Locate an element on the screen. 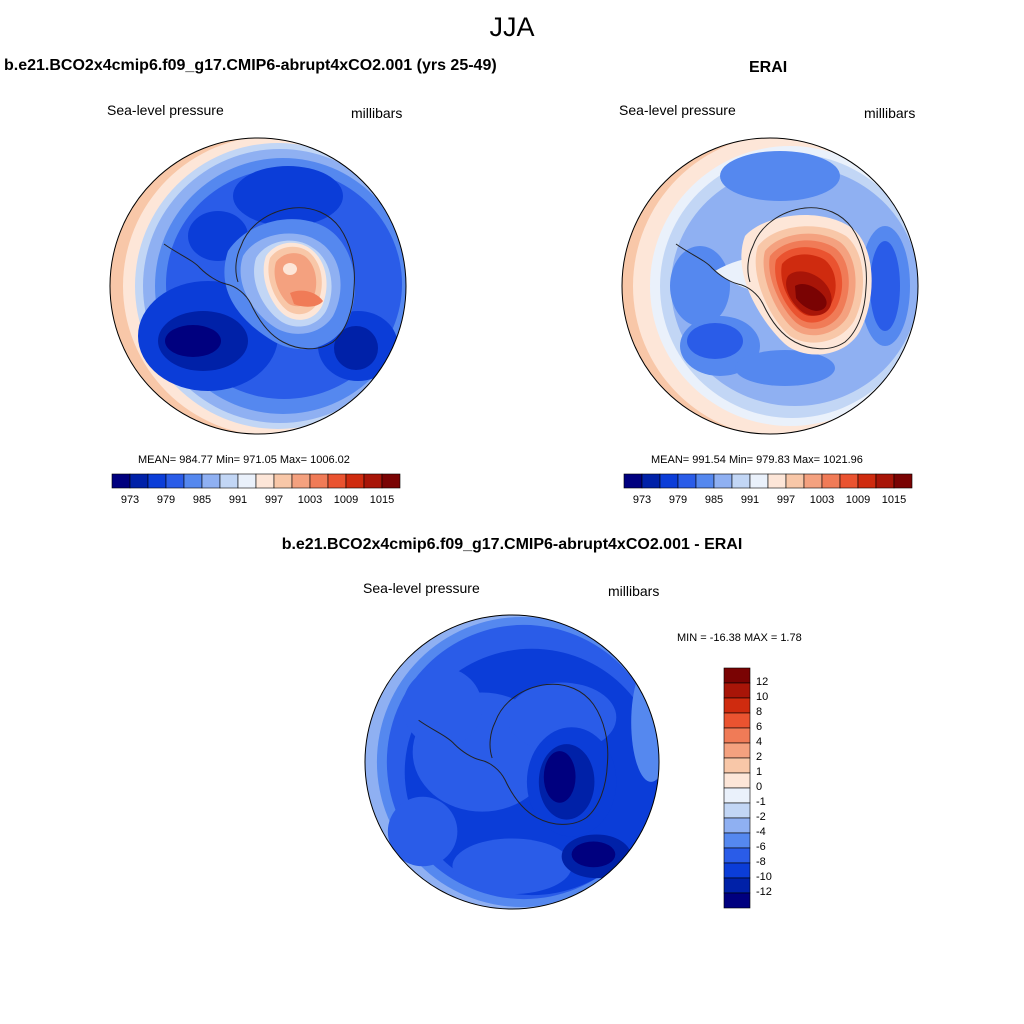  colorbar-tick-label: 0 is located at coordinates (759, 787).